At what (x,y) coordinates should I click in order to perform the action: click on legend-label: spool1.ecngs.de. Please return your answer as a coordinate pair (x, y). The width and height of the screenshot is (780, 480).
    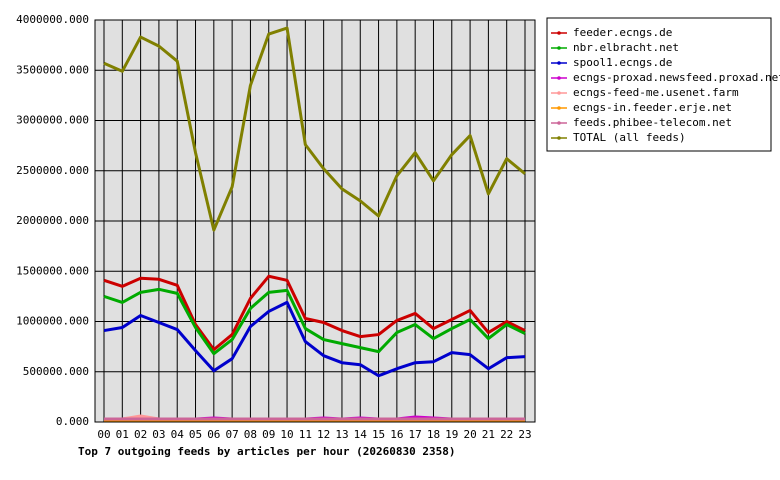
    Looking at the image, I should click on (622, 62).